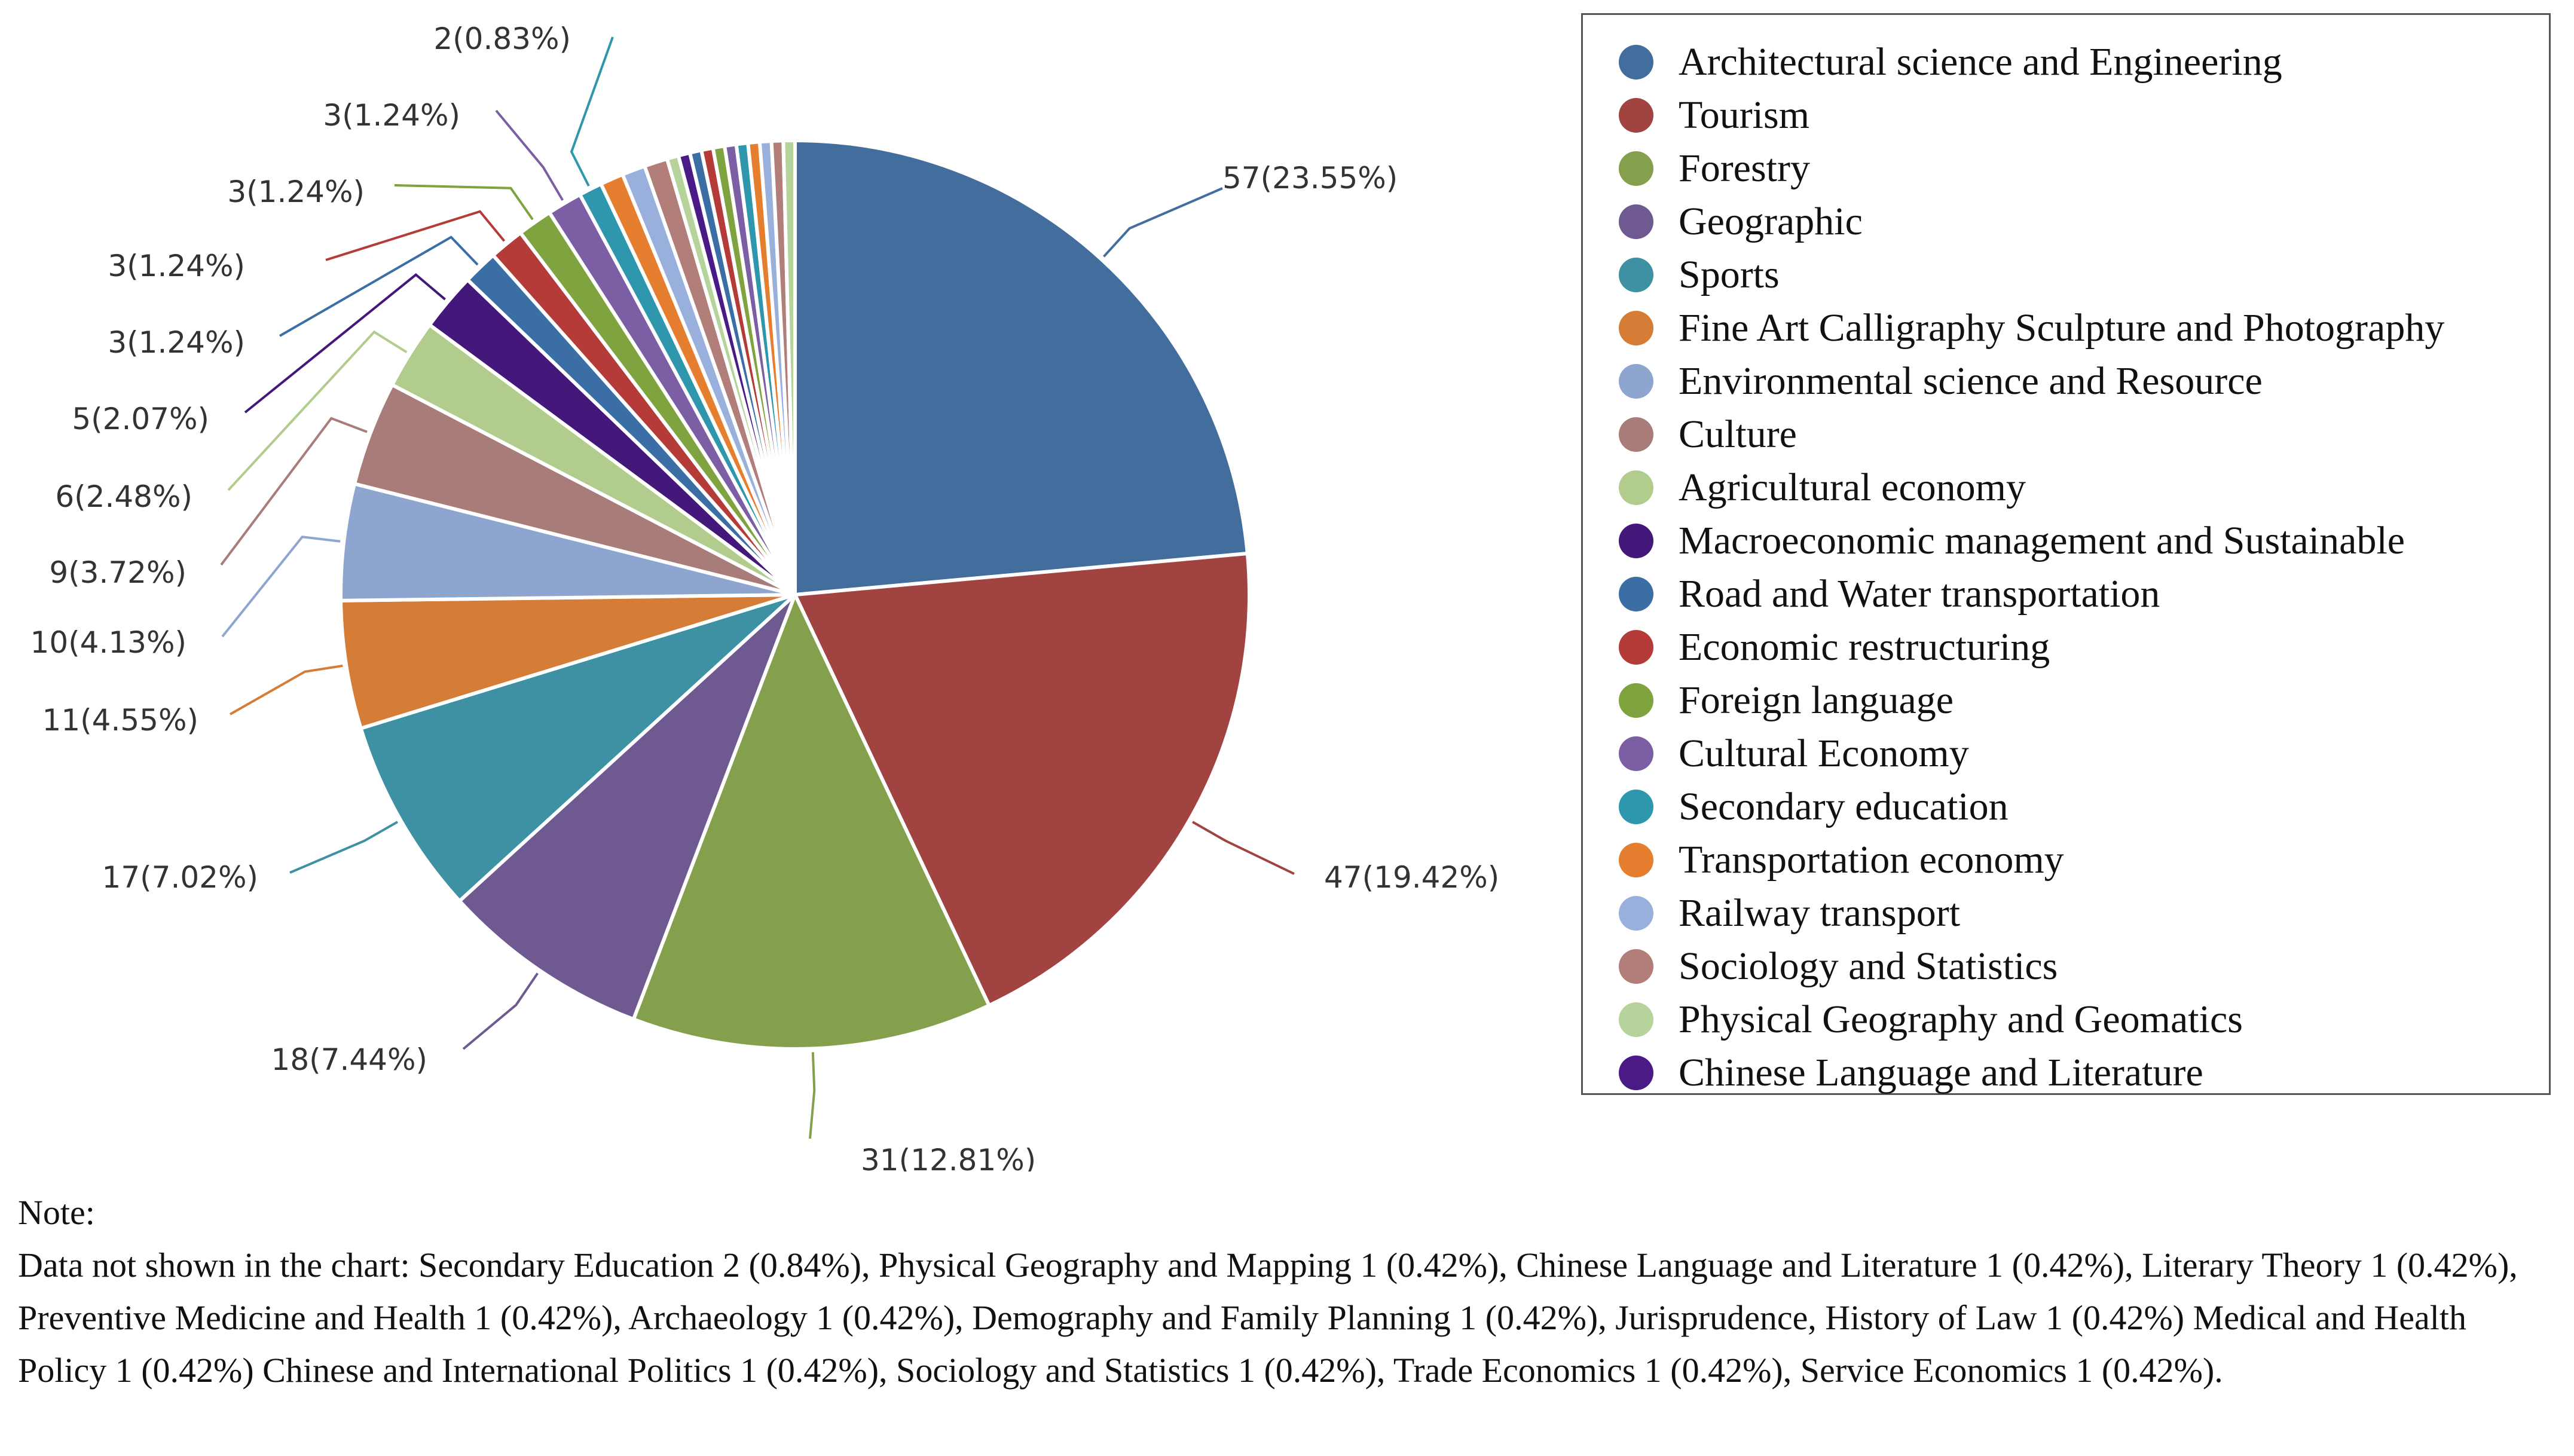 Image resolution: width=2574 pixels, height=1456 pixels. What do you see at coordinates (180, 878) in the screenshot?
I see `data-label: 17(7.02%)` at bounding box center [180, 878].